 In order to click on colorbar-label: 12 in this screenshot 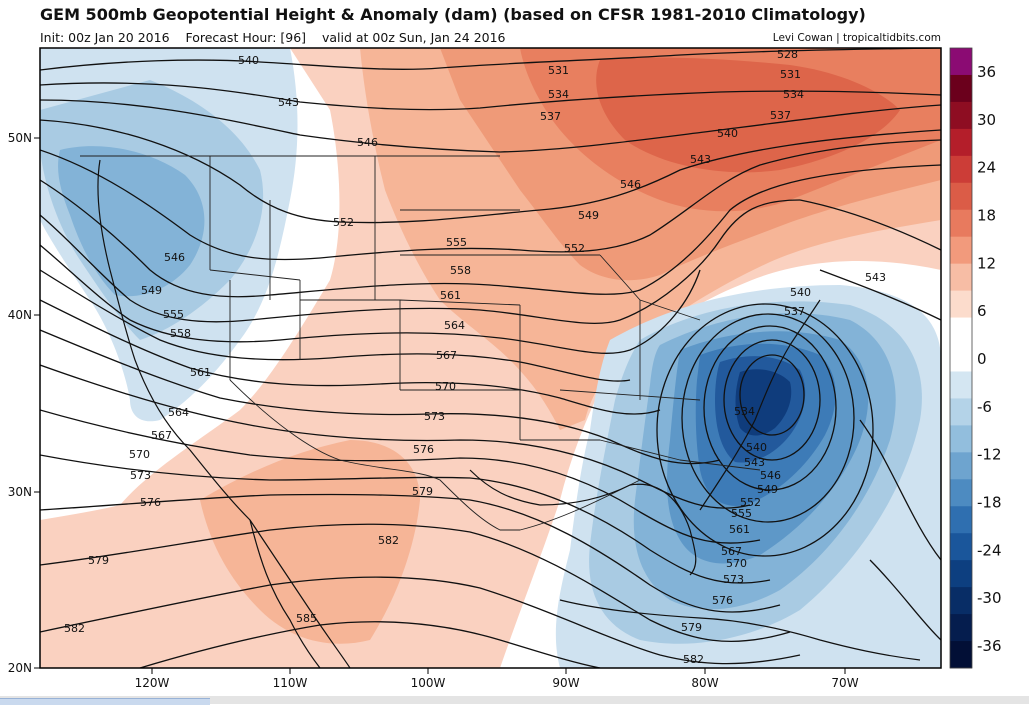, I will do `click(986, 263)`.